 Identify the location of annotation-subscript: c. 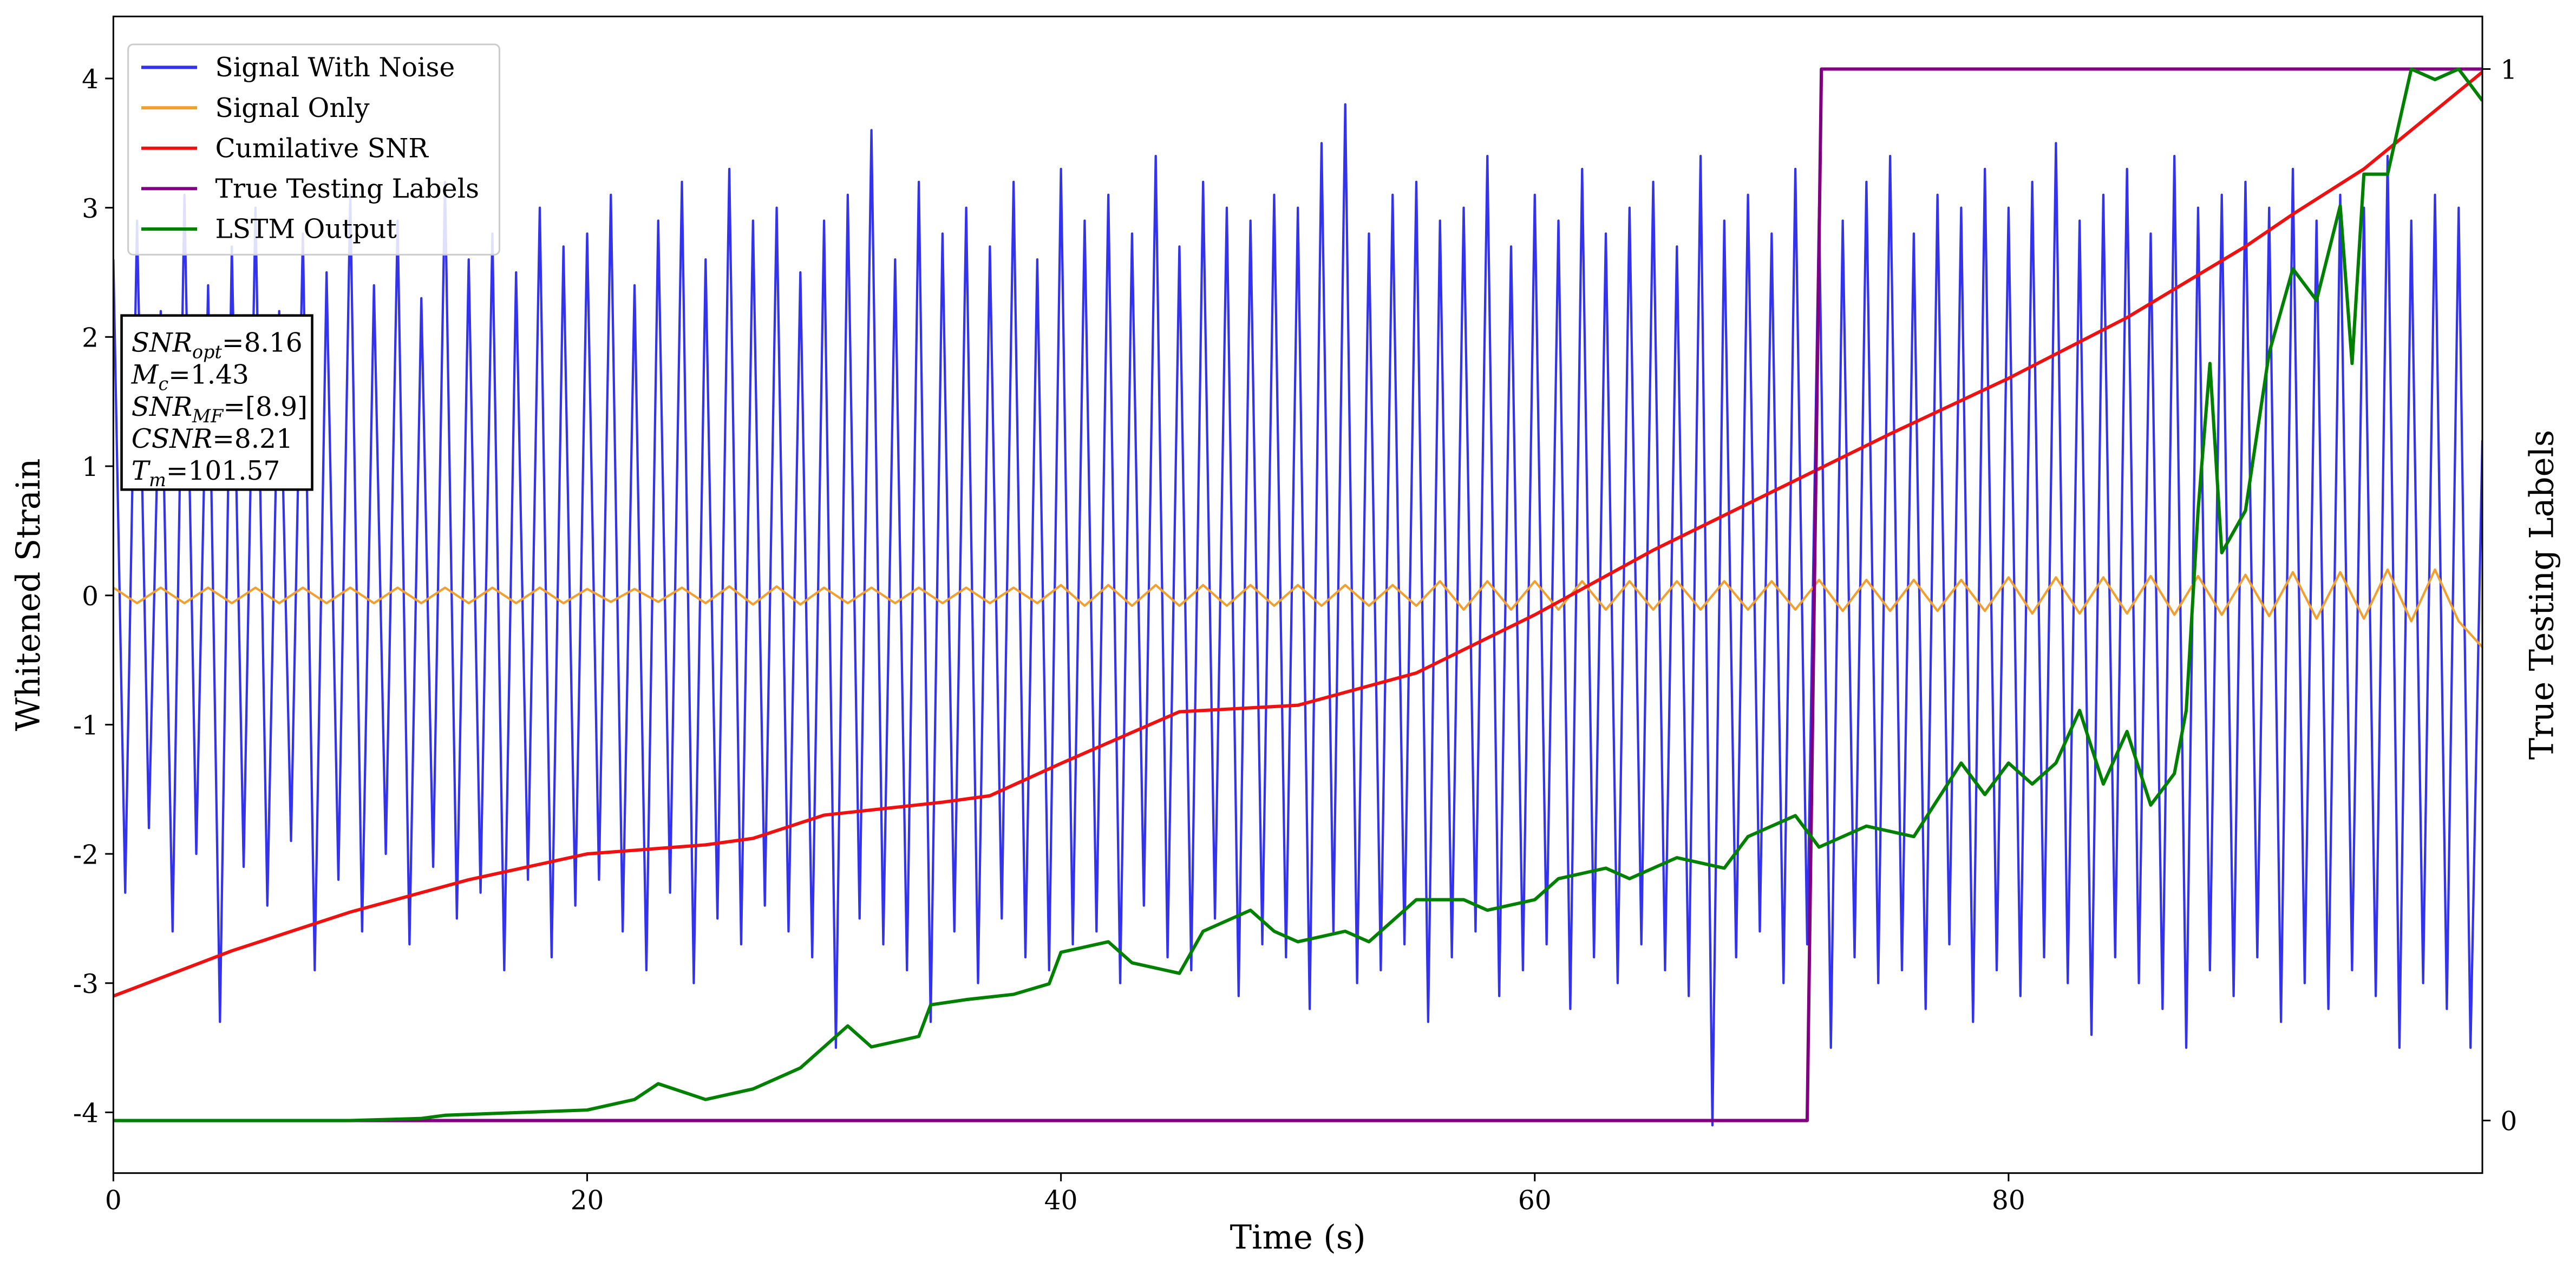
(163, 384).